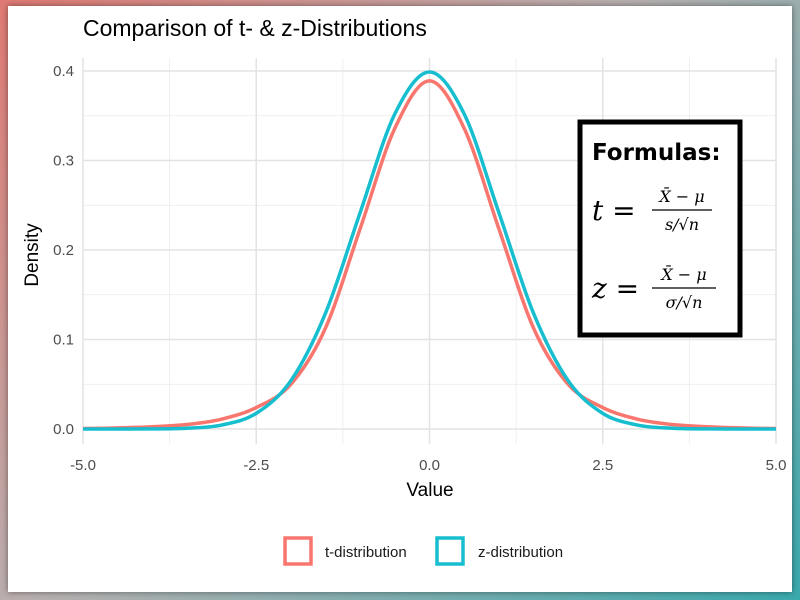 This screenshot has width=800, height=600. I want to click on y-tick-label: 0.2, so click(63, 250).